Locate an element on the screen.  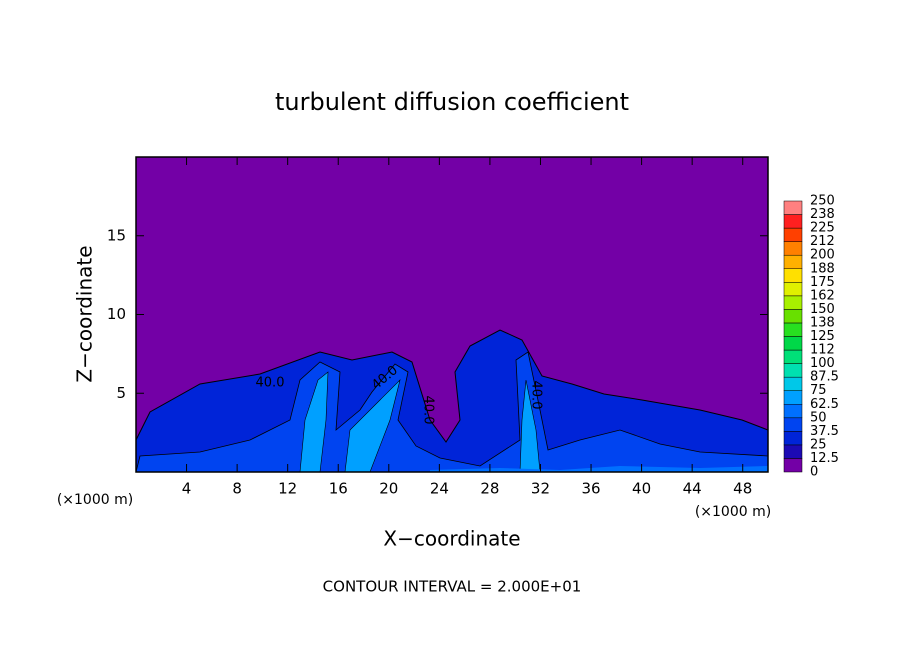
y-axis-label: Z−coordinate is located at coordinates (85, 313).